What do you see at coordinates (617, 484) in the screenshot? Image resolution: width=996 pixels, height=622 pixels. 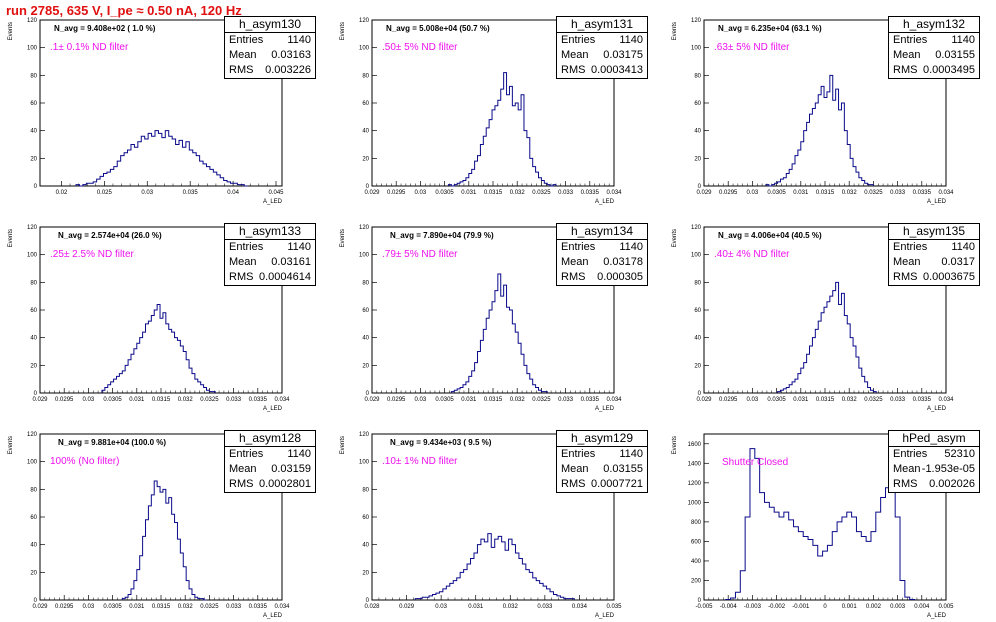 I see `stats-value-rms: 0.0007721` at bounding box center [617, 484].